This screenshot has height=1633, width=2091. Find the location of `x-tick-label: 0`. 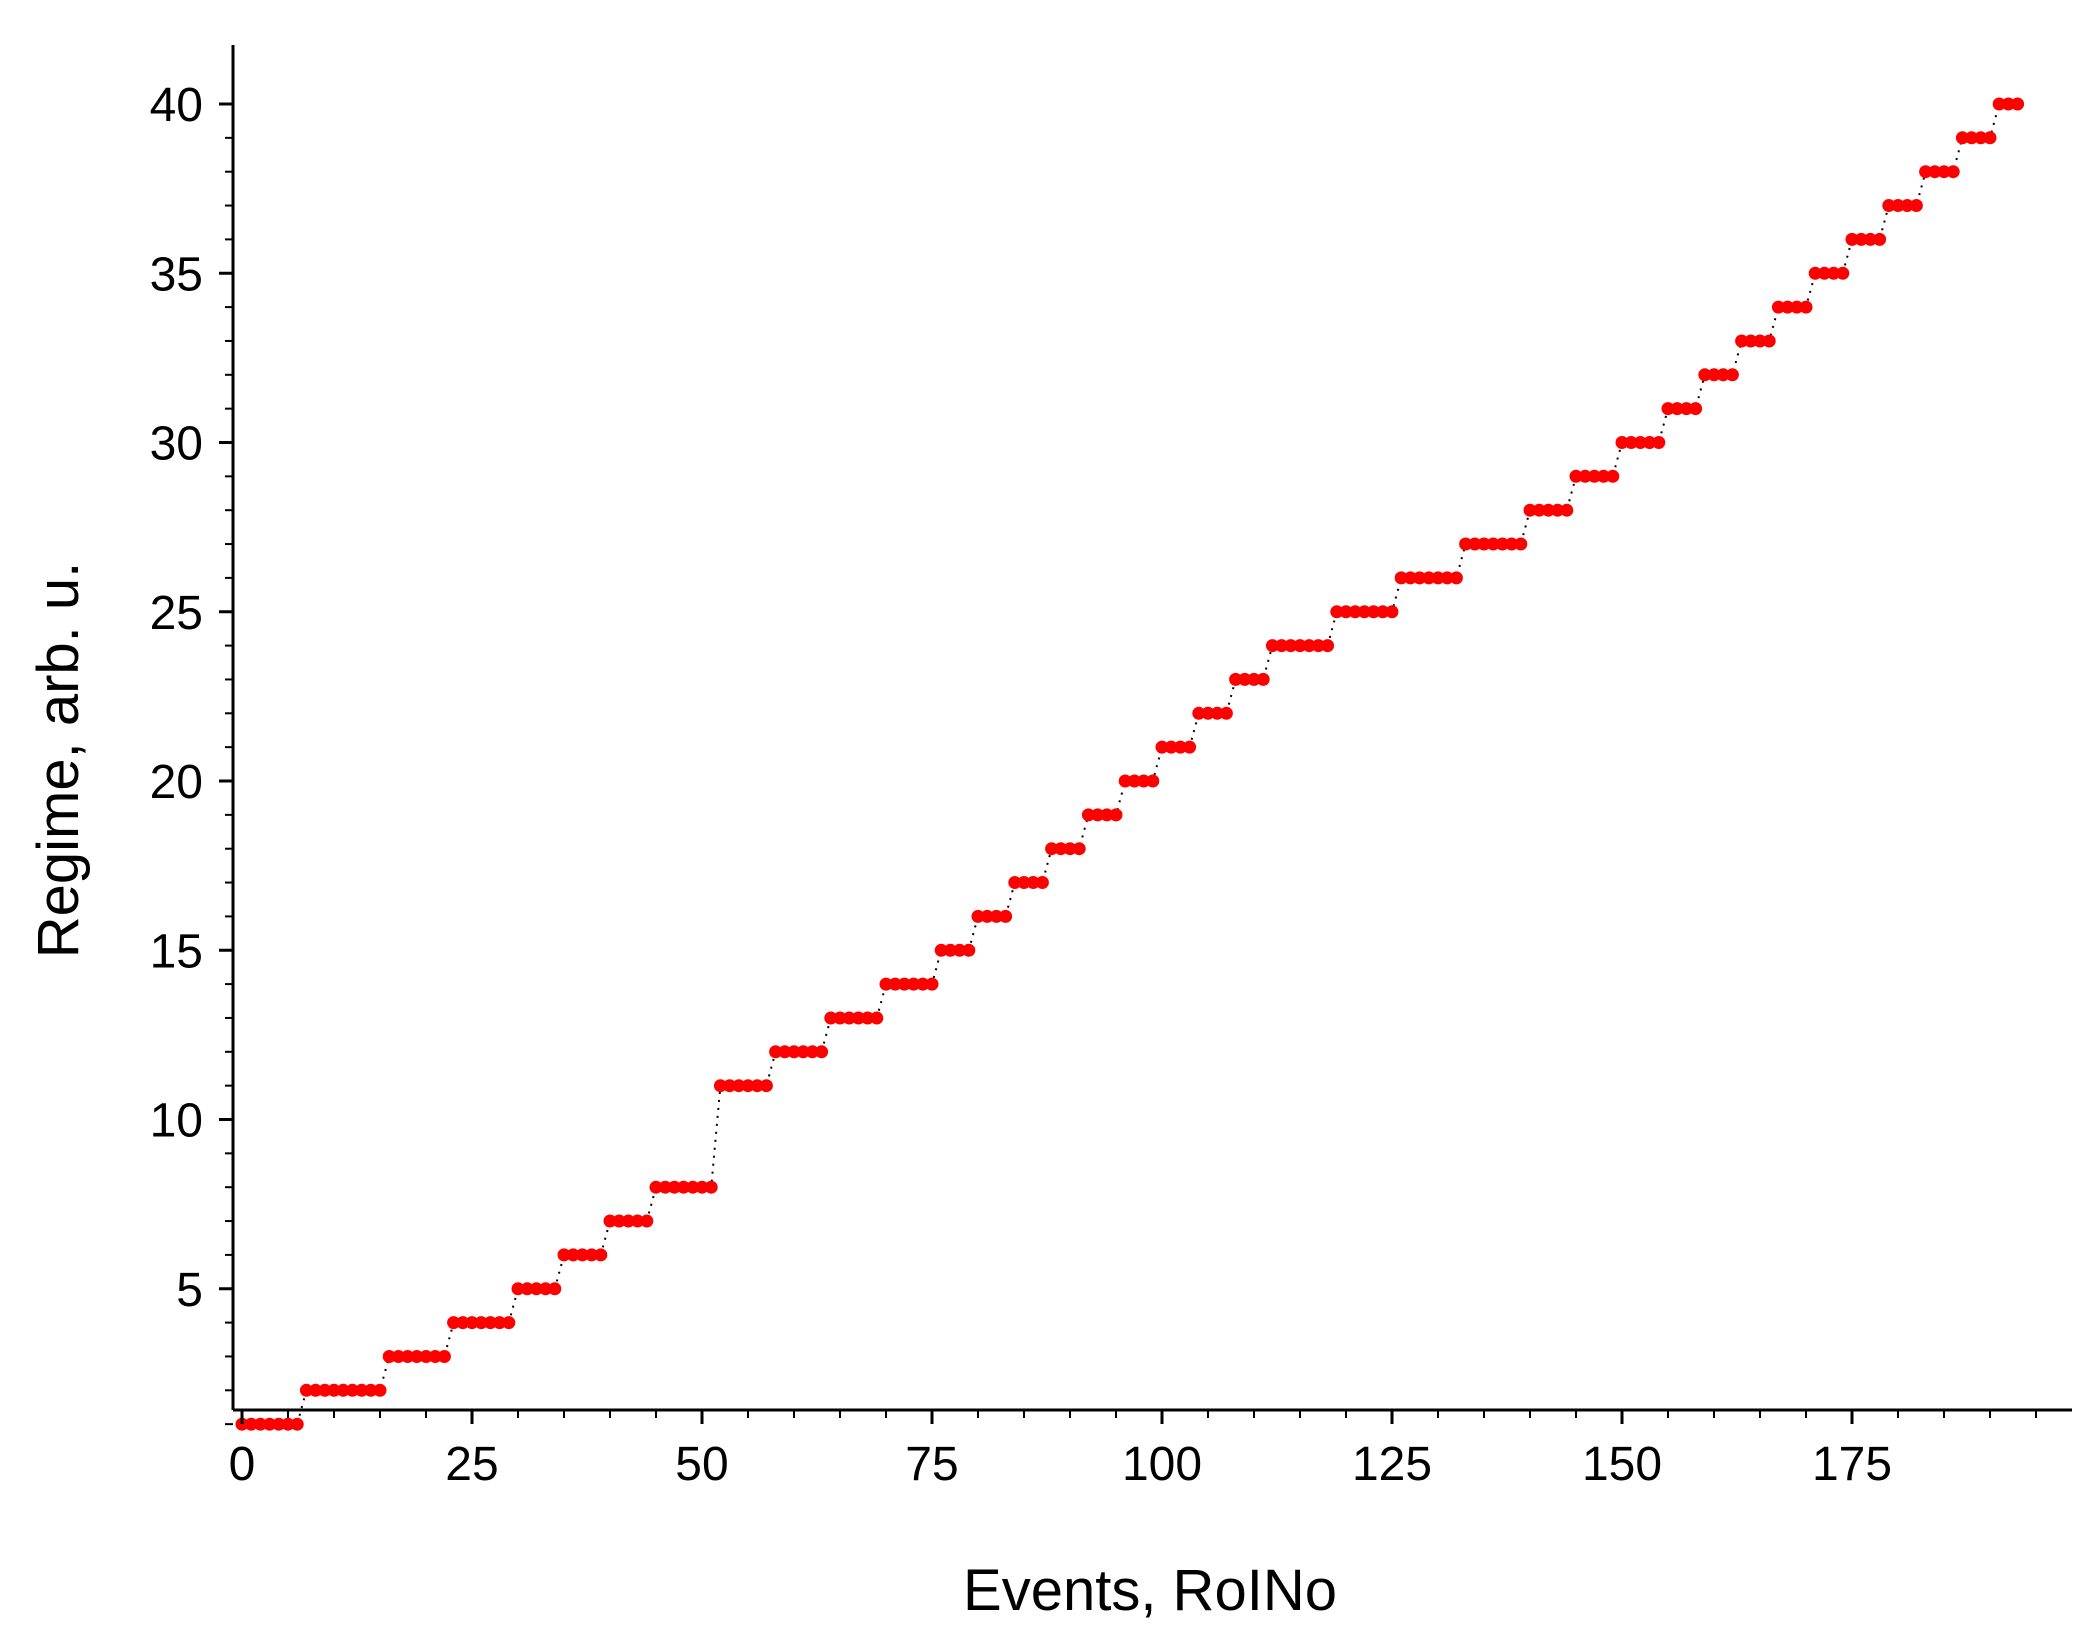

x-tick-label: 0 is located at coordinates (242, 1464).